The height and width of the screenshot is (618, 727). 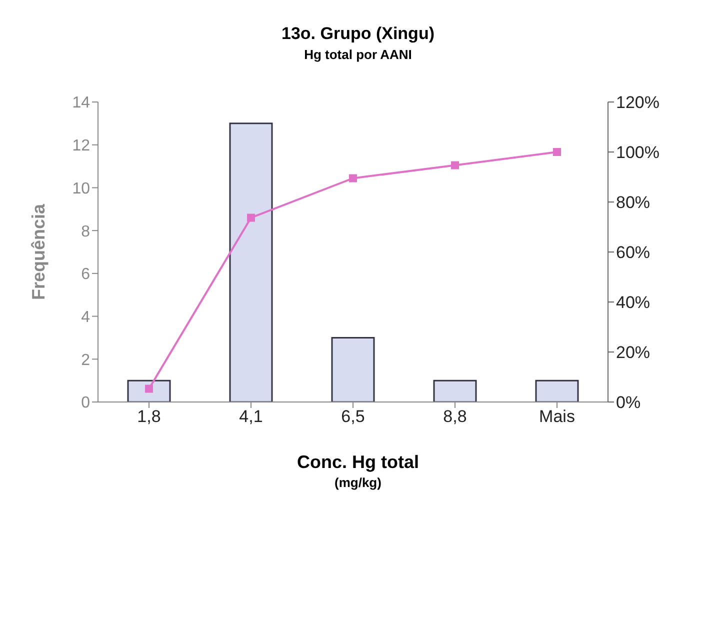 I want to click on y-tick-label: 14, so click(x=81, y=103).